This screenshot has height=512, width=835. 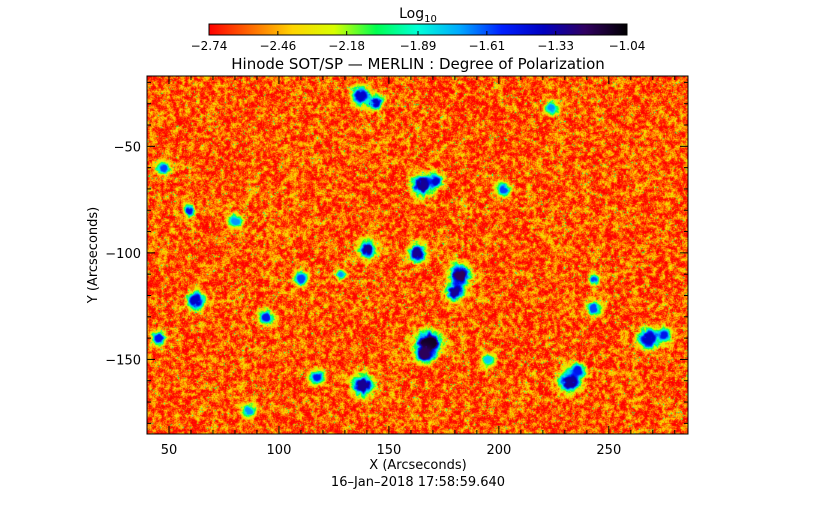 I want to click on x-tick-label: 200, so click(x=498, y=450).